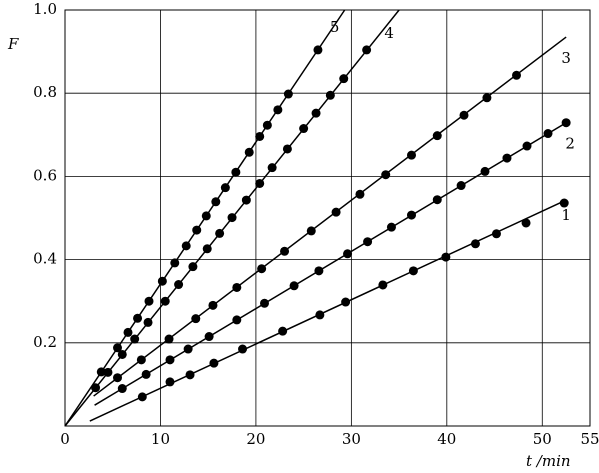  What do you see at coordinates (45, 175) in the screenshot?
I see `y-tick-label: 0.6` at bounding box center [45, 175].